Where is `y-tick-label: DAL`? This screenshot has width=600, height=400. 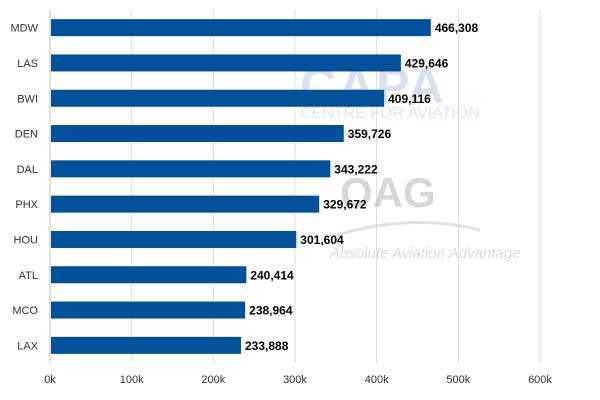 y-tick-label: DAL is located at coordinates (27, 170).